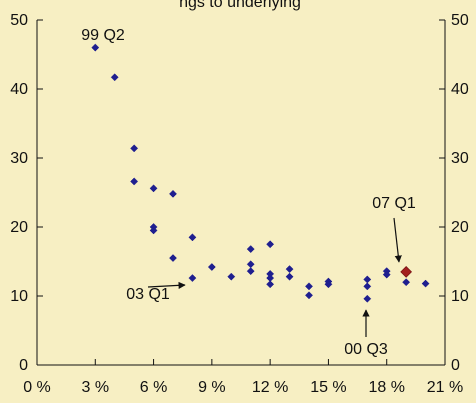 The height and width of the screenshot is (403, 476). Describe the element at coordinates (460, 296) in the screenshot. I see `right-y-tick-label: 10` at that location.